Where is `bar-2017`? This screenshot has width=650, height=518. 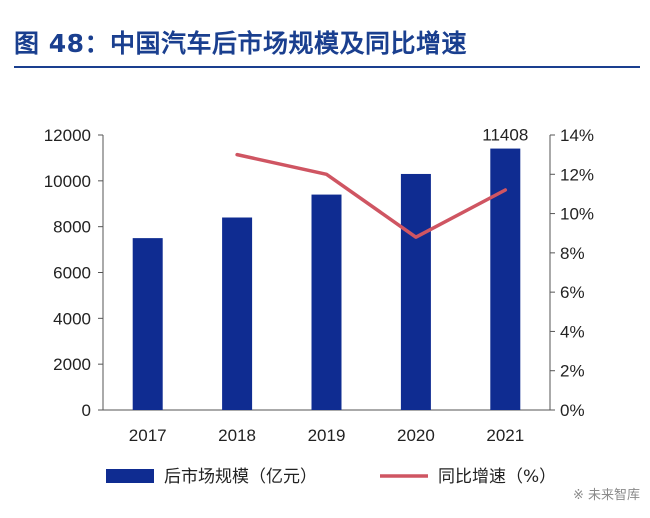
bar-2017 is located at coordinates (147, 324).